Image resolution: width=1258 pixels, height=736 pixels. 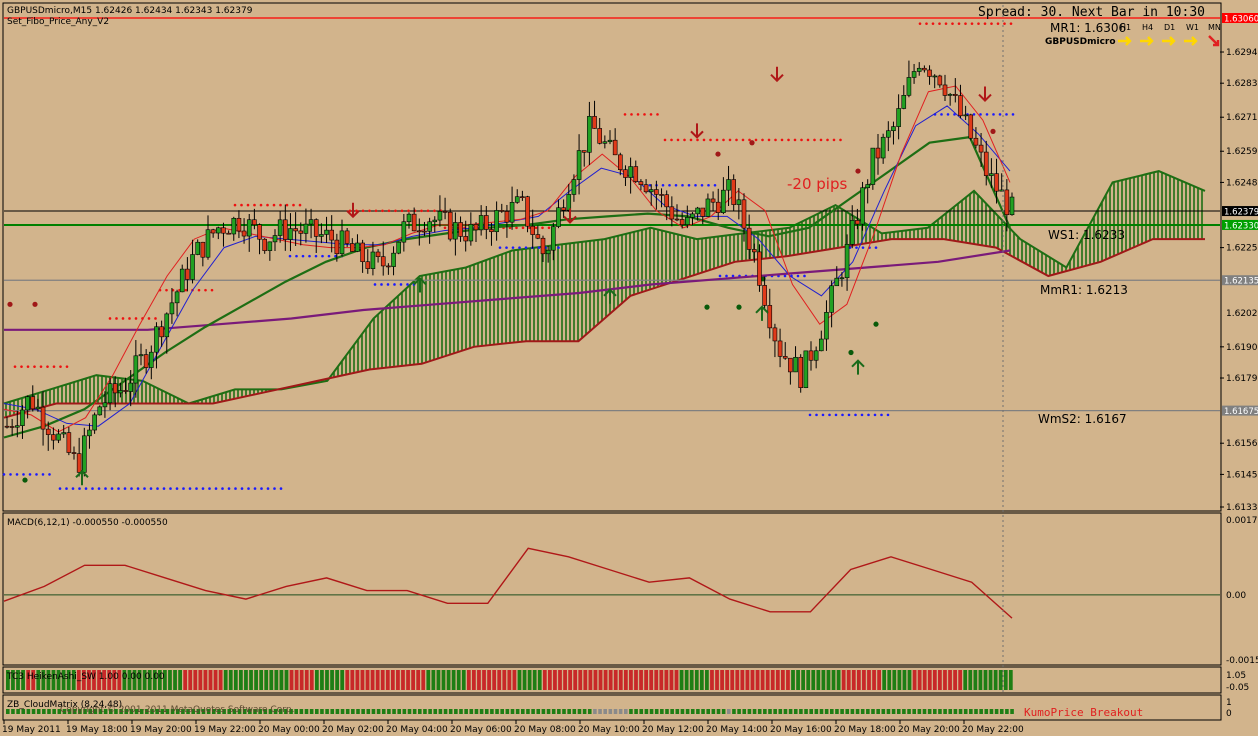 What do you see at coordinates (31, 730) in the screenshot?
I see `time-tick-label: 19 May 2011` at bounding box center [31, 730].